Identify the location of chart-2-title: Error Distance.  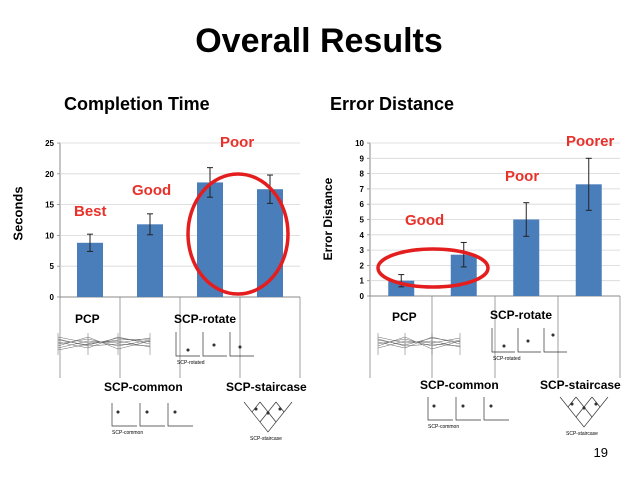
(392, 104).